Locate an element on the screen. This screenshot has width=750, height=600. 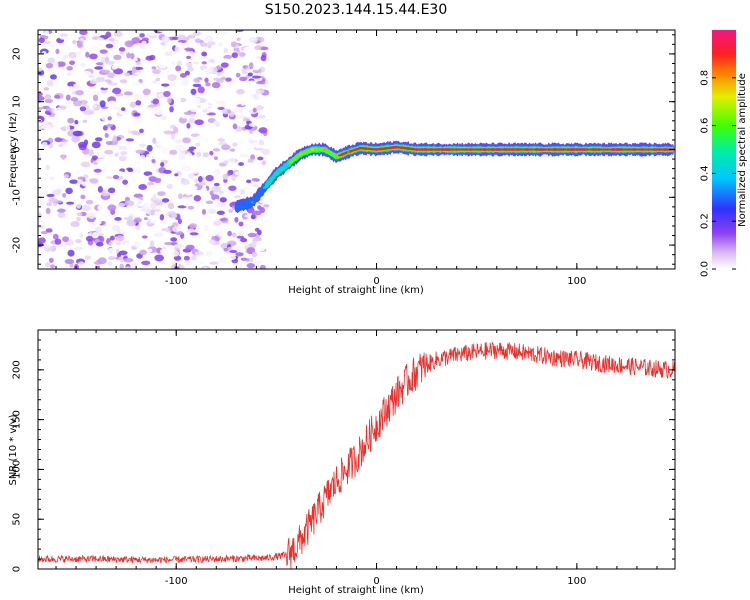
colorbar-label: Normalized spectral amplitude is located at coordinates (742, 150).